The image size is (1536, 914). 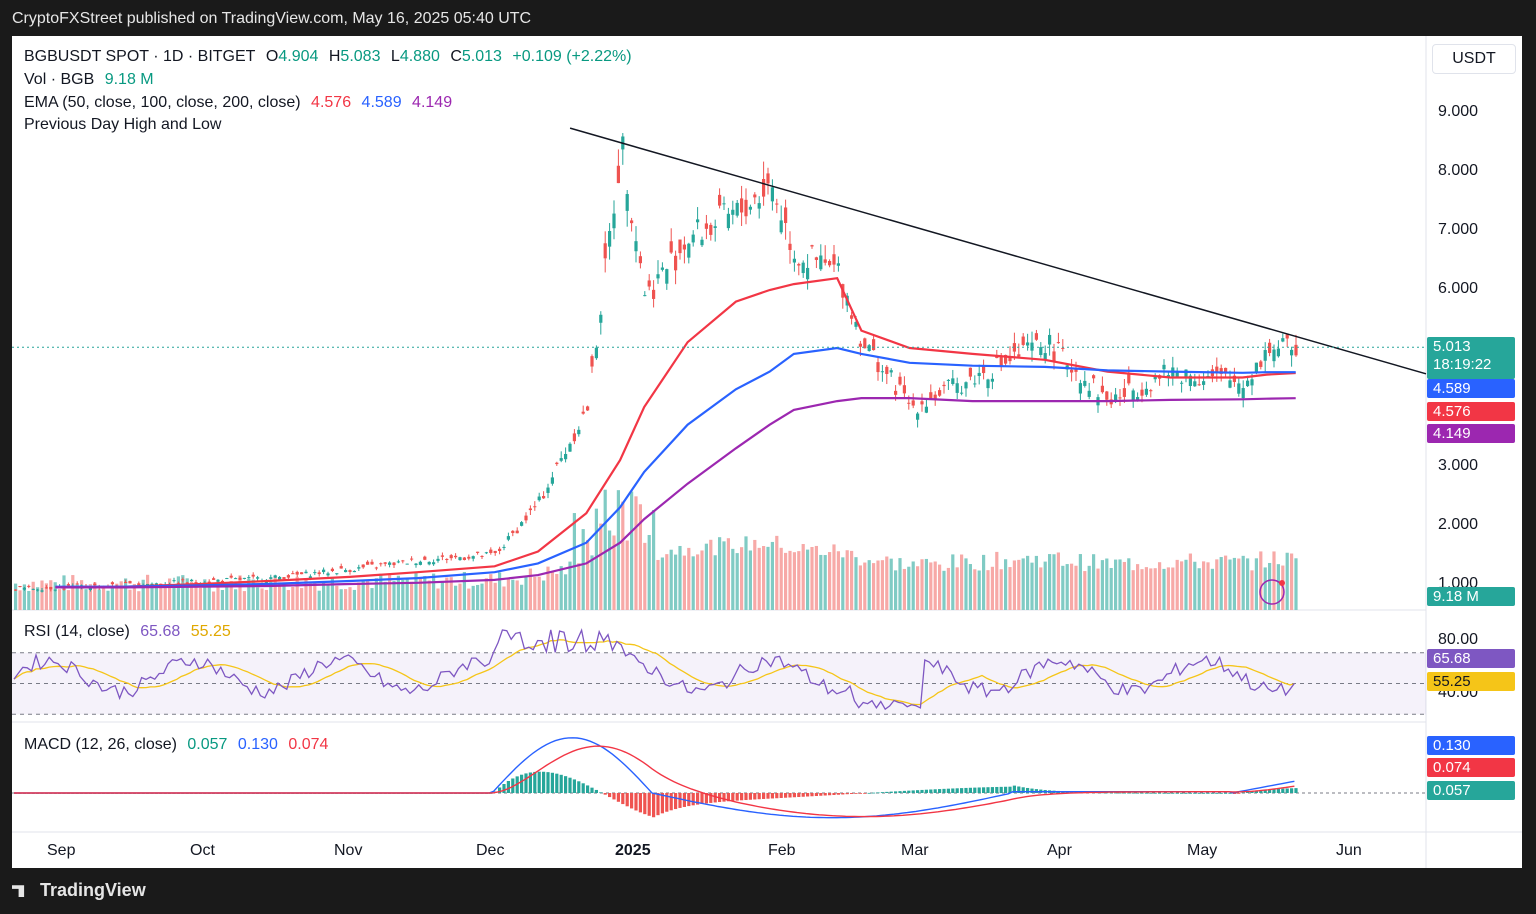 What do you see at coordinates (915, 850) in the screenshot?
I see `time-tick-mar: Mar` at bounding box center [915, 850].